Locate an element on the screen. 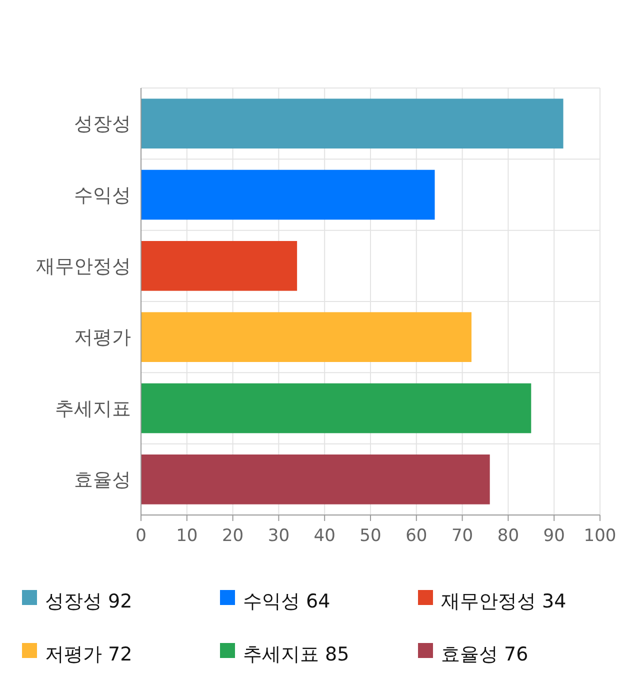  x-tick-label: 90 is located at coordinates (554, 536).